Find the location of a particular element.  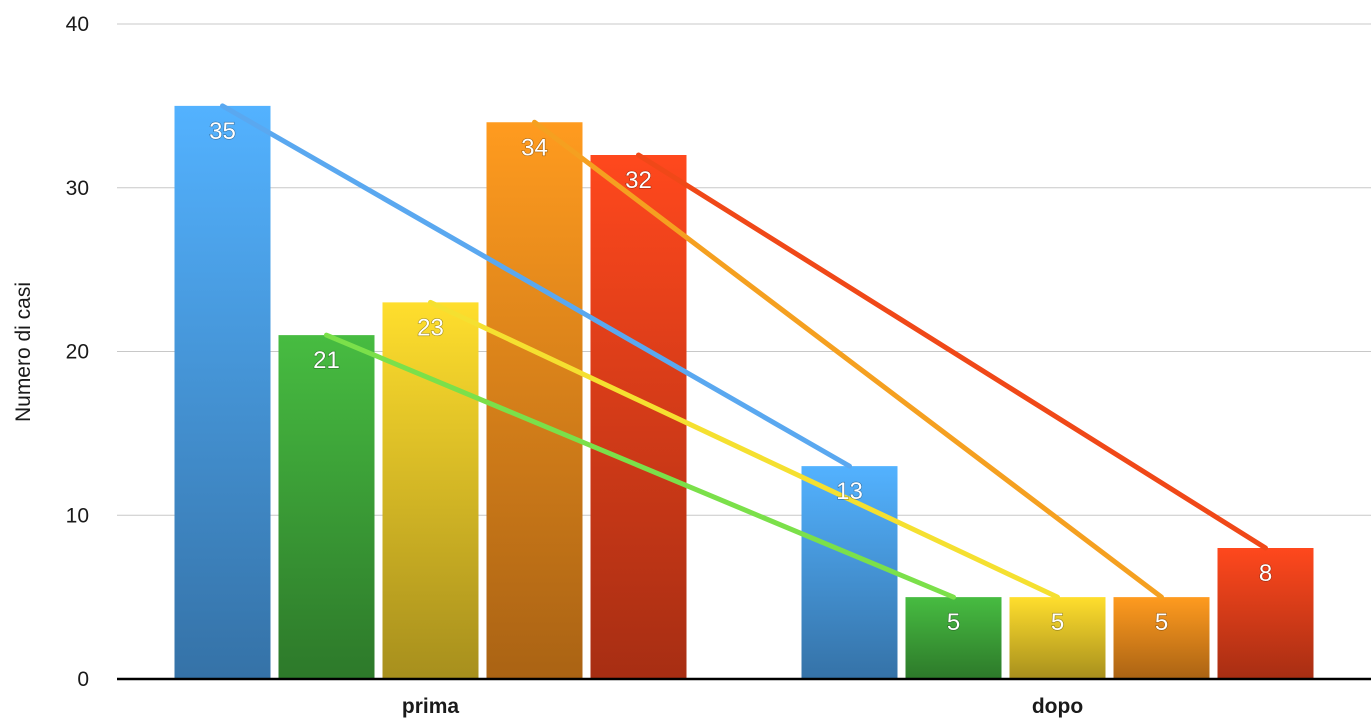

data-label: 21 is located at coordinates (326, 360).